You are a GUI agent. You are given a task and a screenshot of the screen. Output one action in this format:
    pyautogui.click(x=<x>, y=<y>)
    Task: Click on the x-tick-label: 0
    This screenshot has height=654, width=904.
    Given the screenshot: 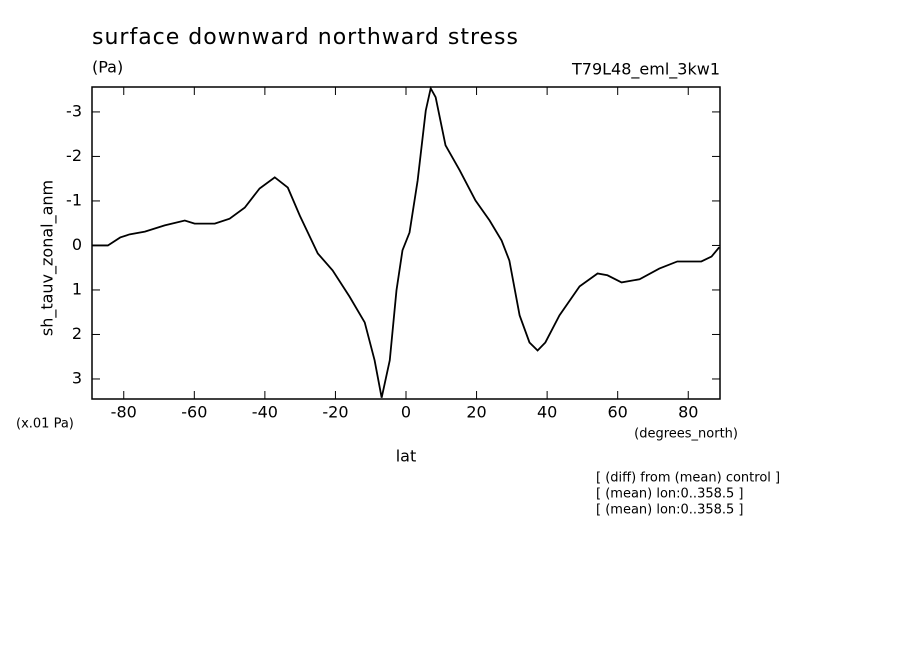 What is the action you would take?
    pyautogui.click(x=406, y=412)
    